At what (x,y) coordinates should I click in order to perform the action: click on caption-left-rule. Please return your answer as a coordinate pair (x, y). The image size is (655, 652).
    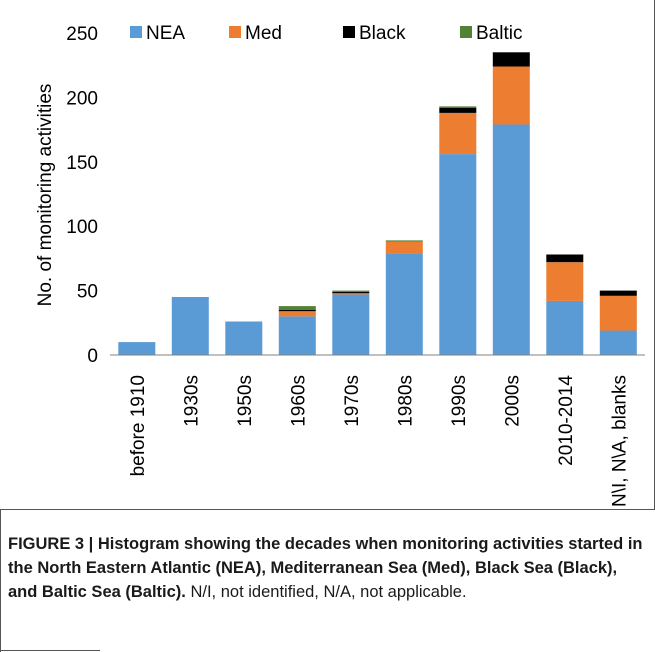
    Looking at the image, I should click on (0, 581).